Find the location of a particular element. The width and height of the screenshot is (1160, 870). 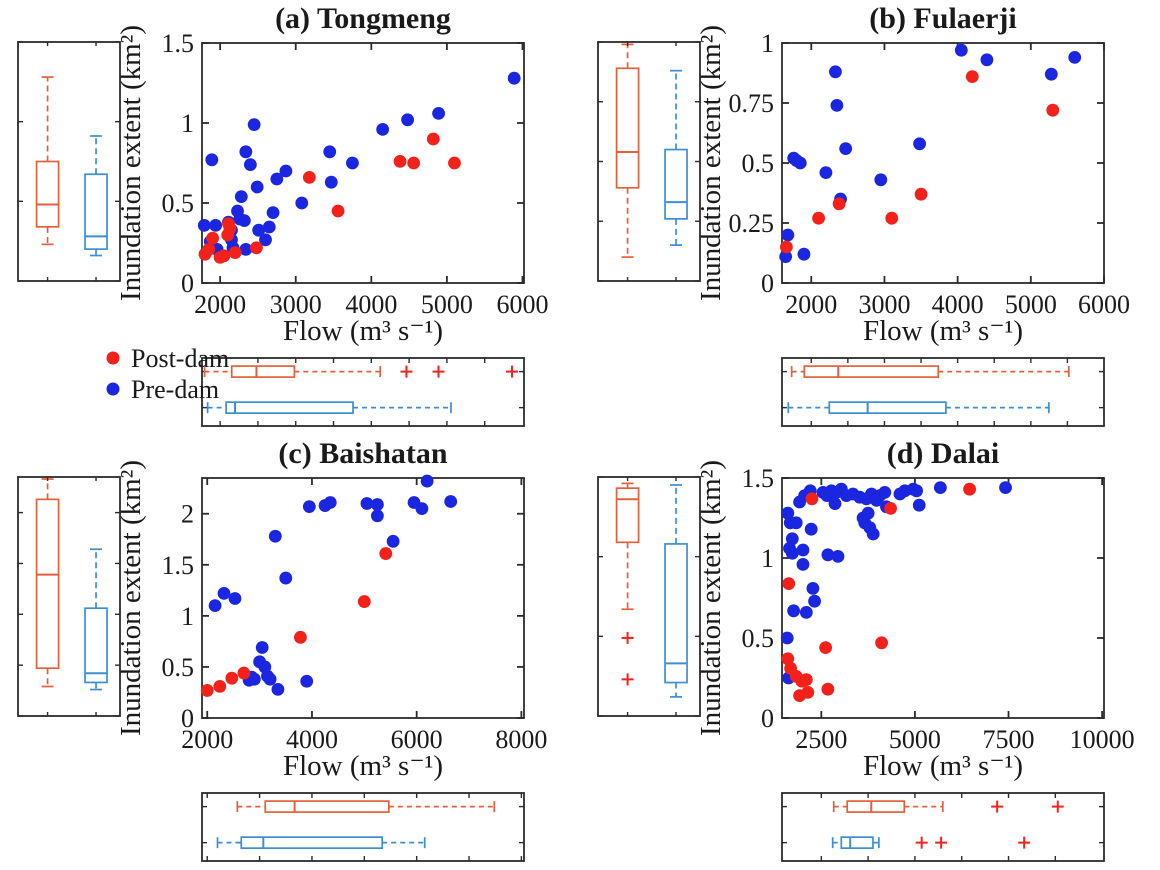

legend-marker-pre-dam is located at coordinates (113, 389).